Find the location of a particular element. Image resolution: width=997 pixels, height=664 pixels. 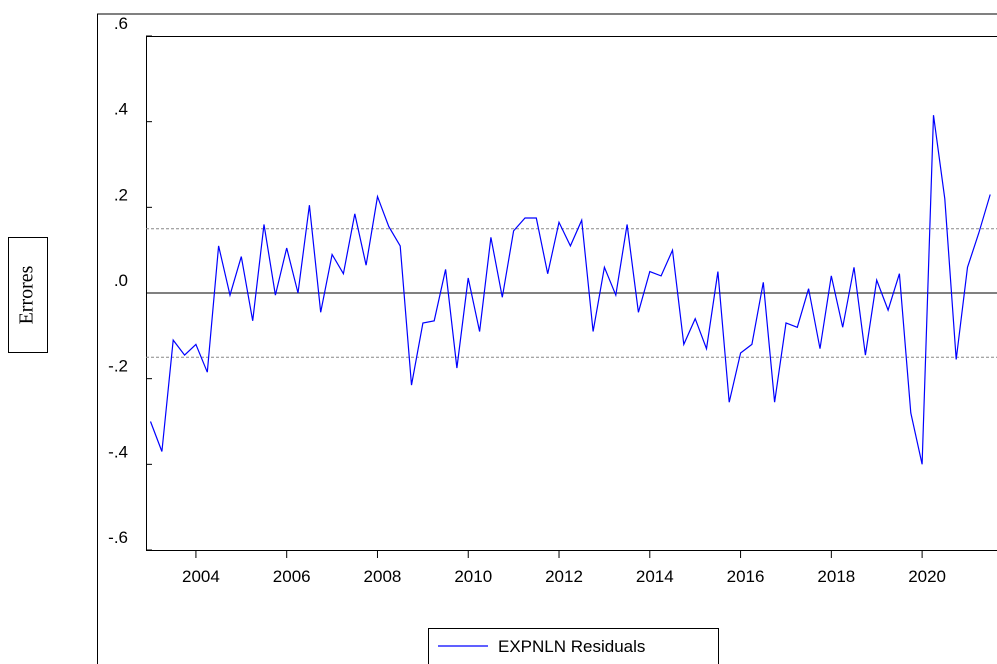

y-axis-label: Errores is located at coordinates (27, 294).